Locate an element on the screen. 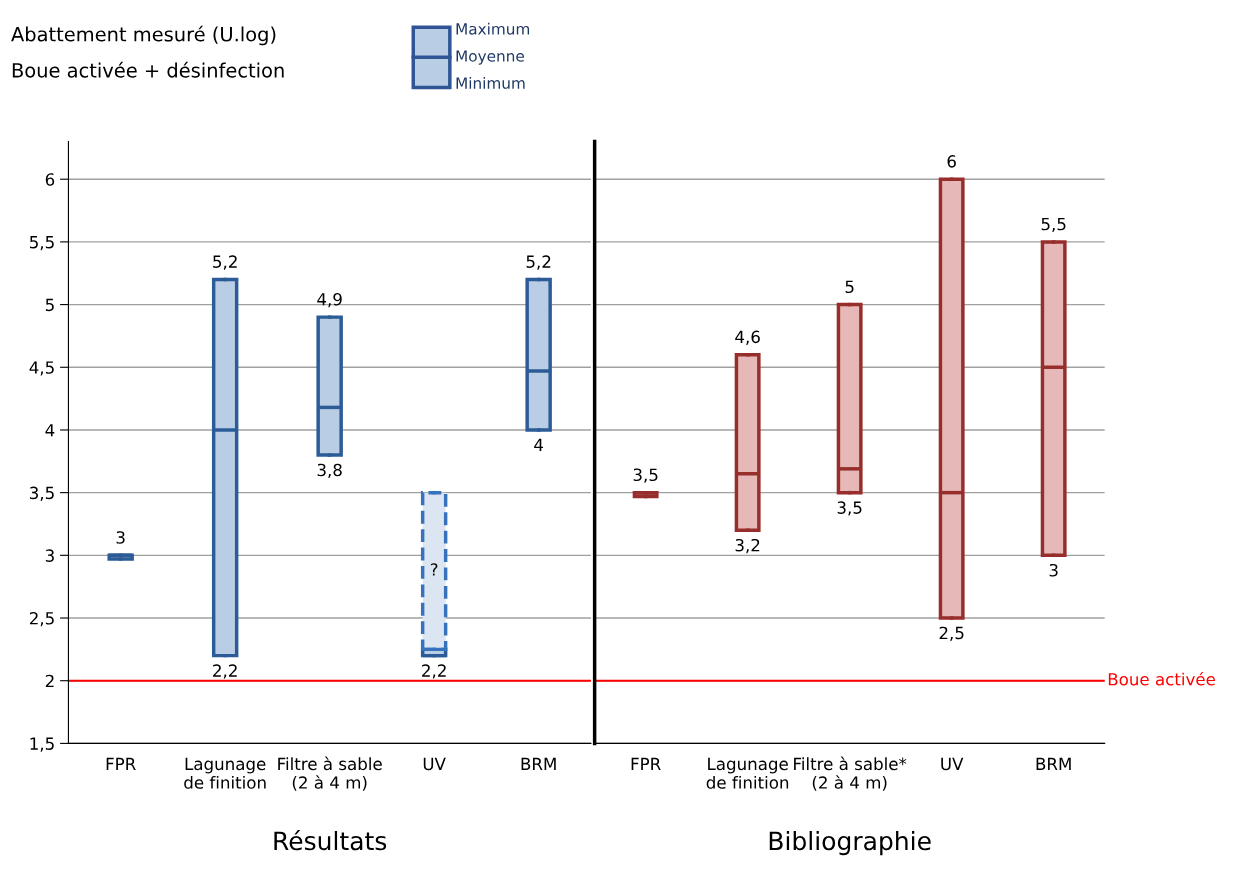 This screenshot has width=1244, height=885. y-tick-label: 6 is located at coordinates (50, 179).